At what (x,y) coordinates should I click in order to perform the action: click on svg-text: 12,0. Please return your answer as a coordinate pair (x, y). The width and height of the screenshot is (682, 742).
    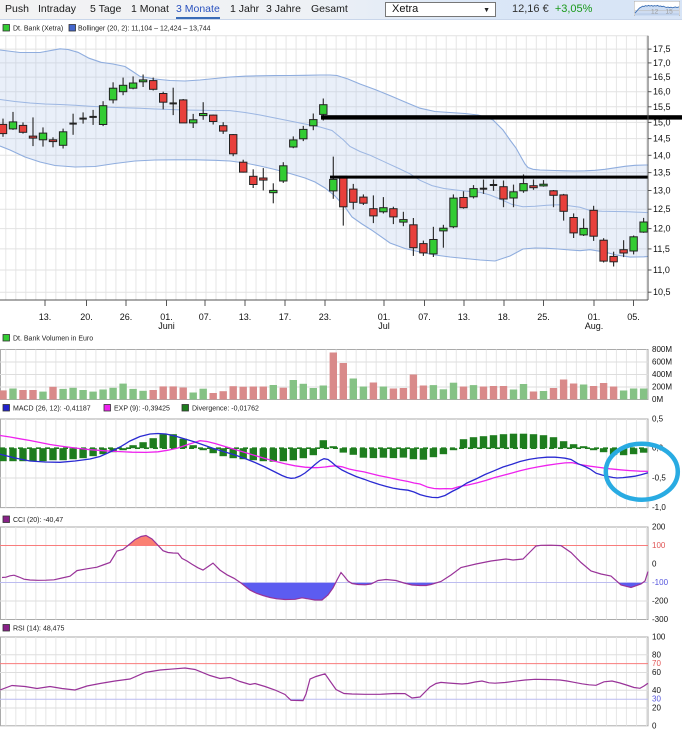
    Looking at the image, I should click on (662, 229).